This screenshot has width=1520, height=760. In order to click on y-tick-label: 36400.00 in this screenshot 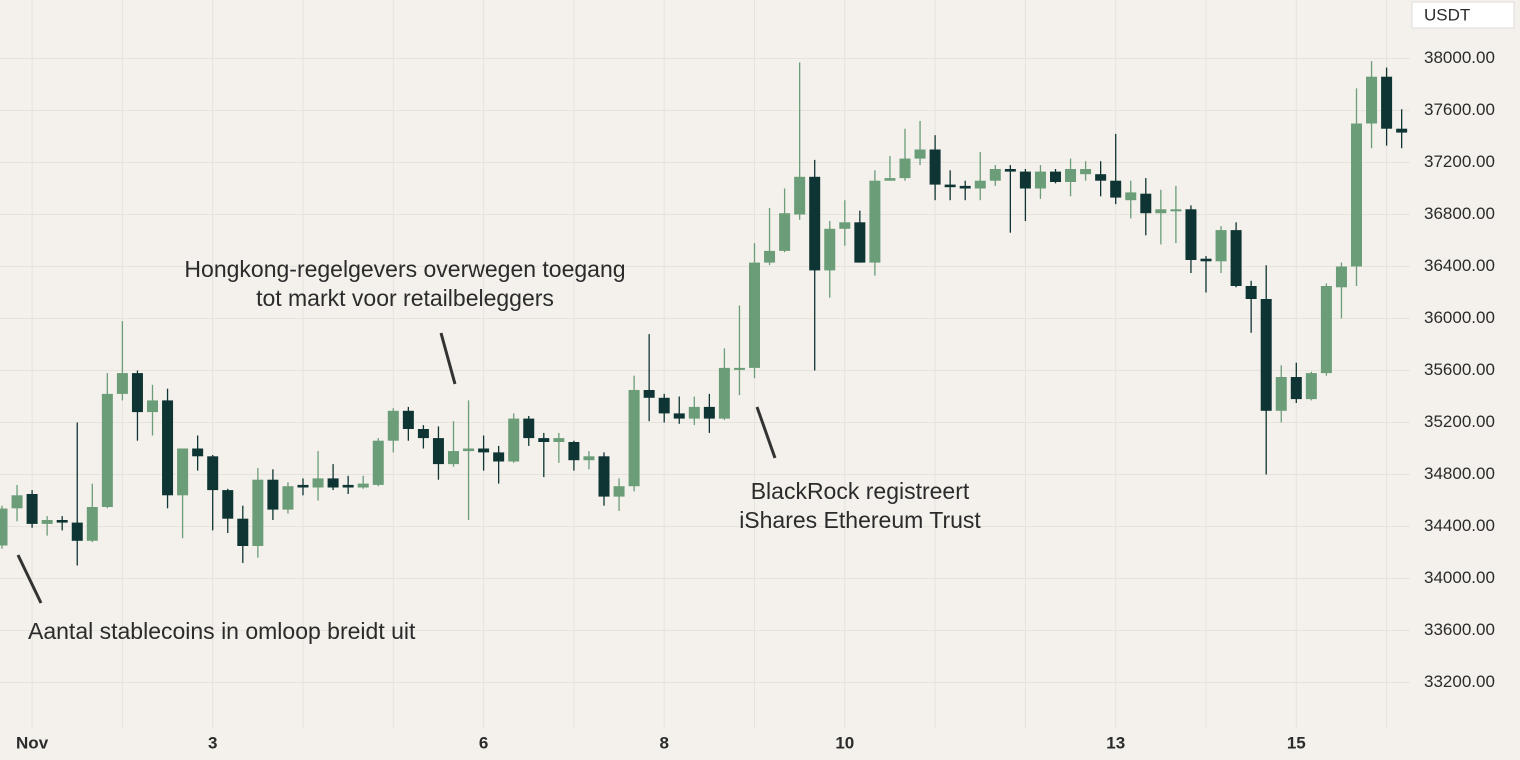, I will do `click(1459, 265)`.